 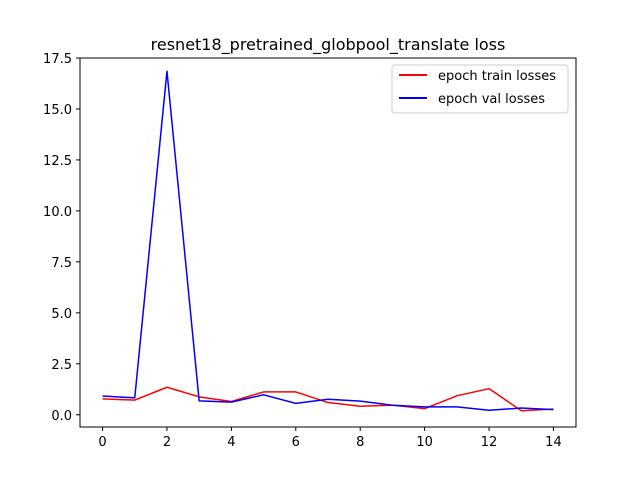 I want to click on x-tick-label: 10, so click(x=424, y=442).